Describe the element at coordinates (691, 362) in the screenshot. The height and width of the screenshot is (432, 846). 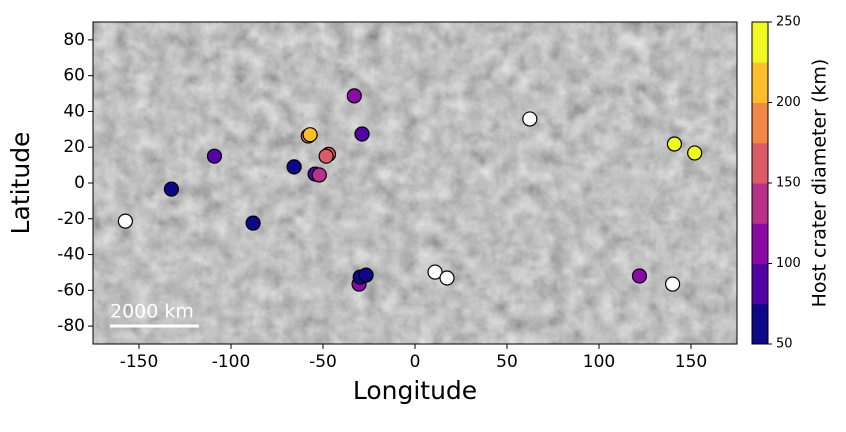
I see `x-tick-label: 150` at that location.